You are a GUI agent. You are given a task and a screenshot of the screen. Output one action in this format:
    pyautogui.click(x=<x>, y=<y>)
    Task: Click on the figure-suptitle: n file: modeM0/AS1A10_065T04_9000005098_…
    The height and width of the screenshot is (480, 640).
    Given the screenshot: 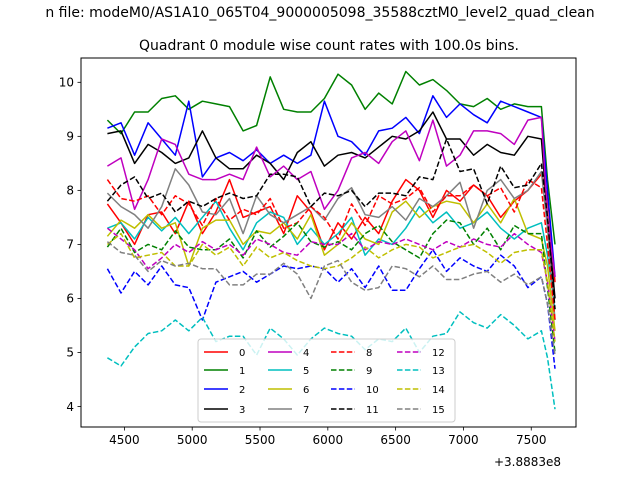 What is the action you would take?
    pyautogui.click(x=319, y=13)
    